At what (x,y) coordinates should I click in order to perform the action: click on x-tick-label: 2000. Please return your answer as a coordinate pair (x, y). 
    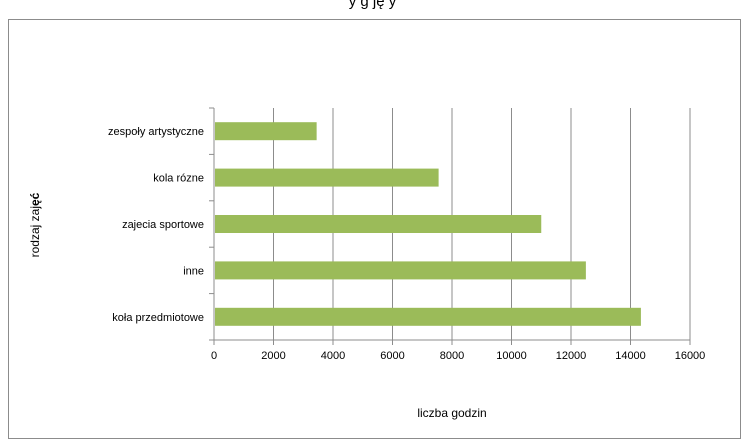
    Looking at the image, I should click on (273, 356).